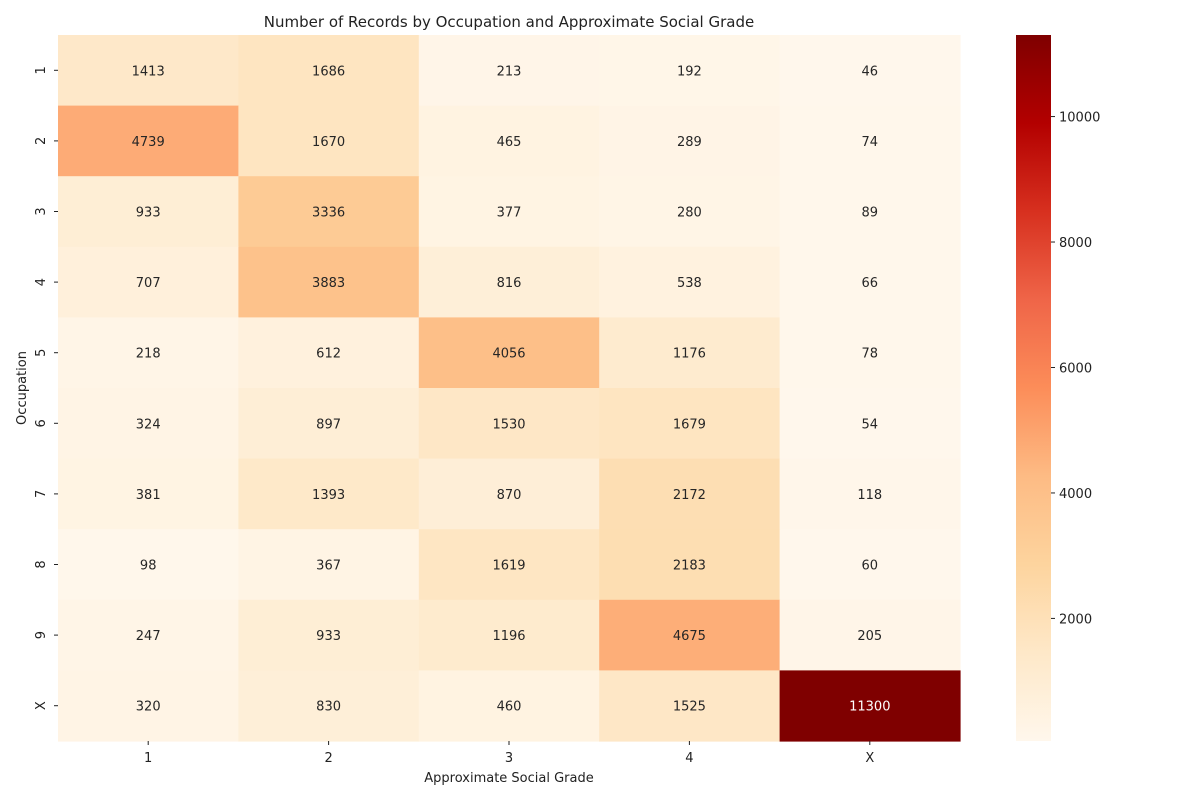 The width and height of the screenshot is (1200, 800). Describe the element at coordinates (41, 423) in the screenshot. I see `y-tick-label: 6` at that location.